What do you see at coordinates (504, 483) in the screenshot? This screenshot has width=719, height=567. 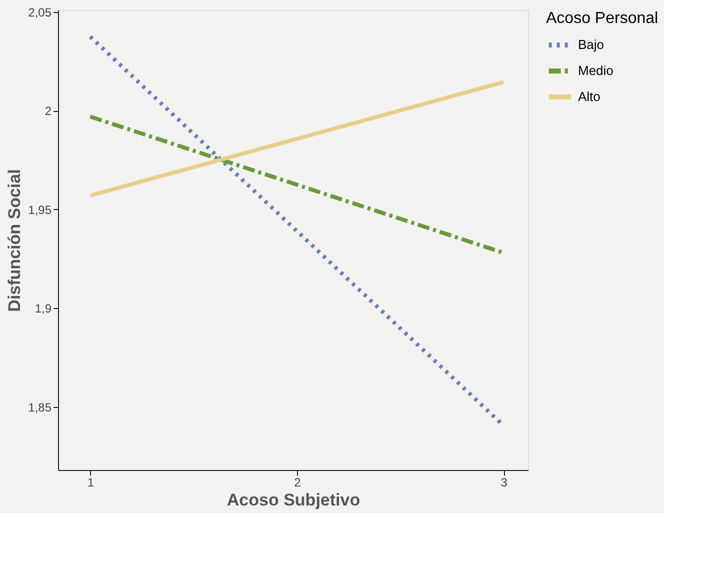 I see `x-tick-label: 3` at bounding box center [504, 483].